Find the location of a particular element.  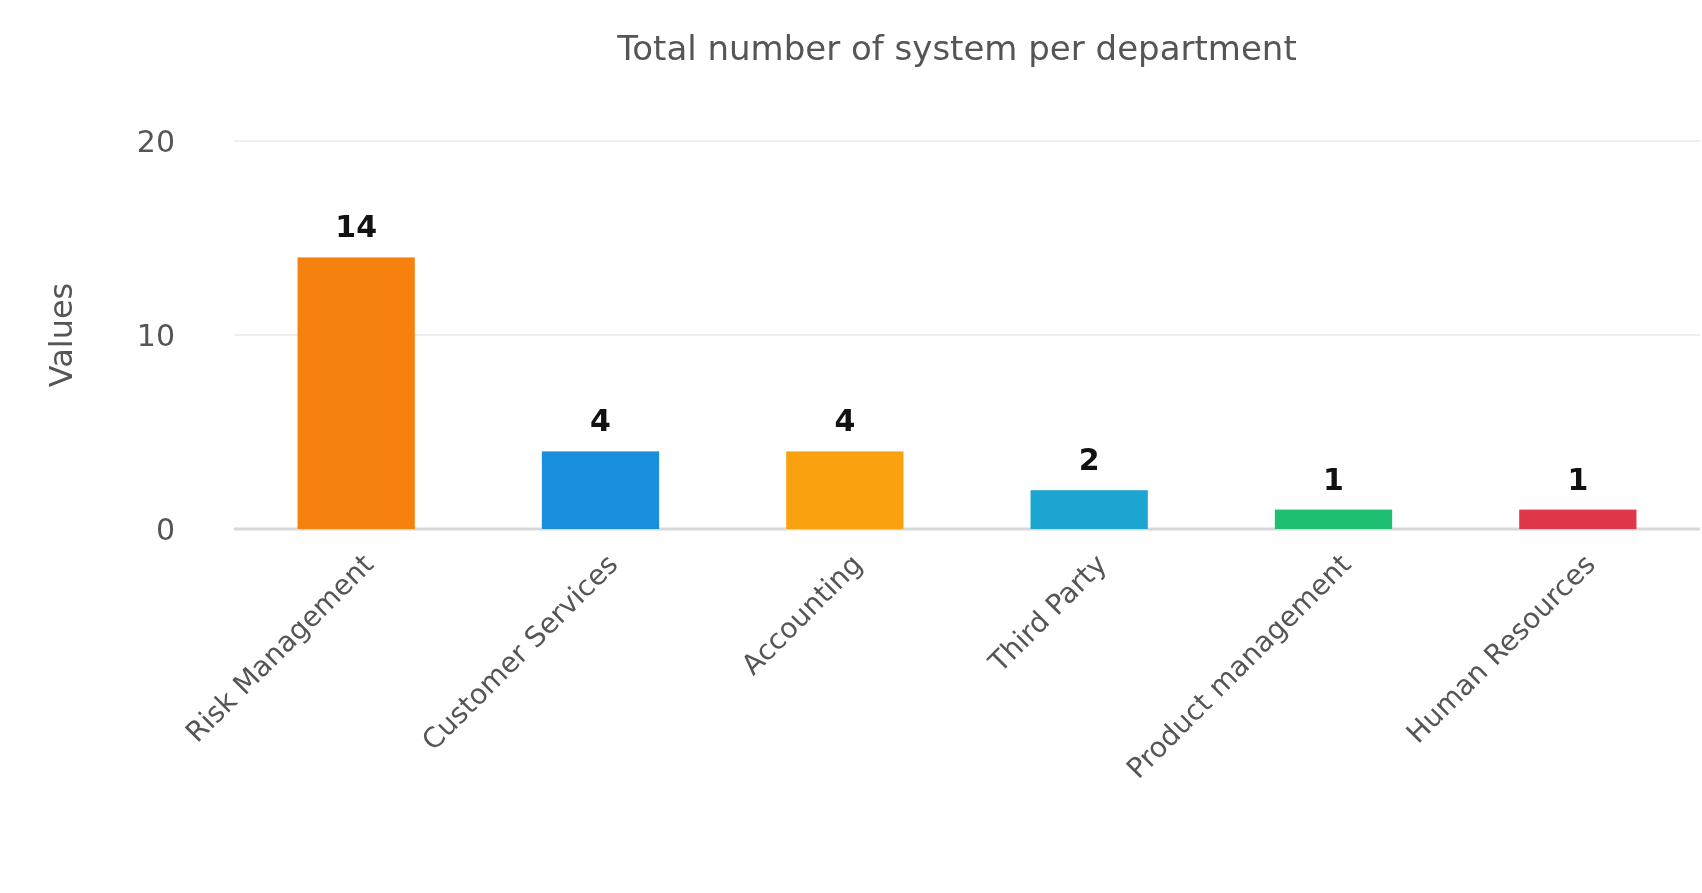

y-axis-title: Values is located at coordinates (61, 335).